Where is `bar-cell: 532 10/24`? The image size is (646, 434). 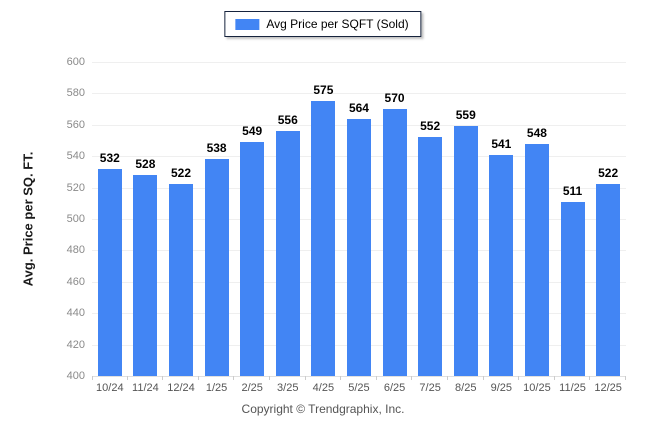 bar-cell: 532 10/24 is located at coordinates (110, 228).